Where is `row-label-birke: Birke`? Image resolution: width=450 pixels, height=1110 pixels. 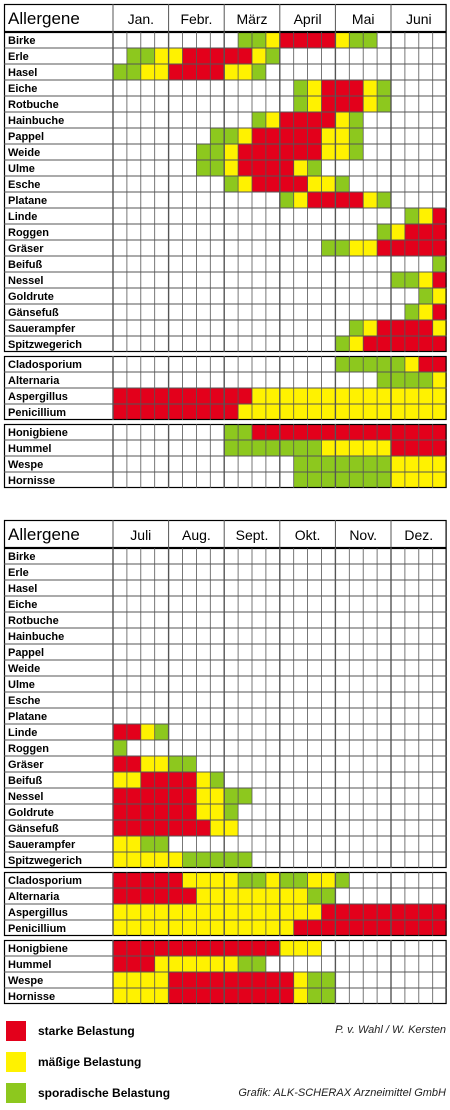
row-label-birke: Birke is located at coordinates (22, 41).